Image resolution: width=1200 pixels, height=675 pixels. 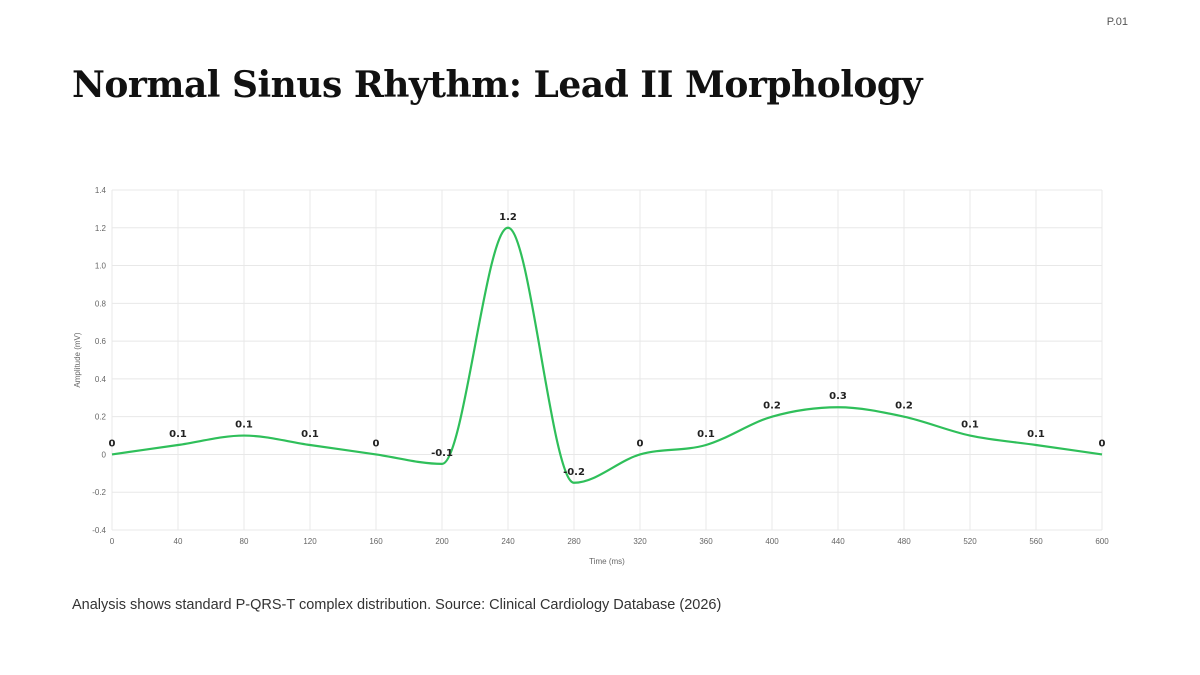 What do you see at coordinates (574, 541) in the screenshot?
I see `x-tick-label: 280` at bounding box center [574, 541].